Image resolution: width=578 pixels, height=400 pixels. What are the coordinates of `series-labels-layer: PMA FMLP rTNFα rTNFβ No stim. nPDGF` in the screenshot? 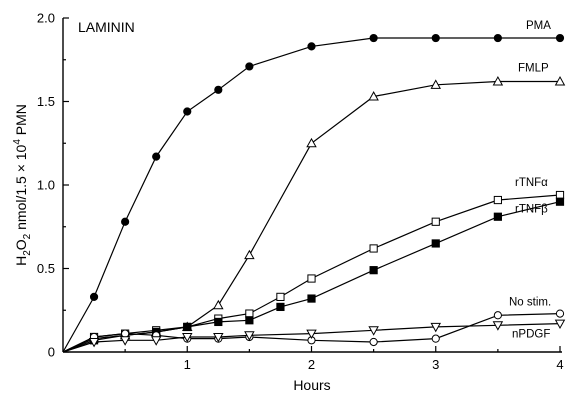 It's located at (530, 180).